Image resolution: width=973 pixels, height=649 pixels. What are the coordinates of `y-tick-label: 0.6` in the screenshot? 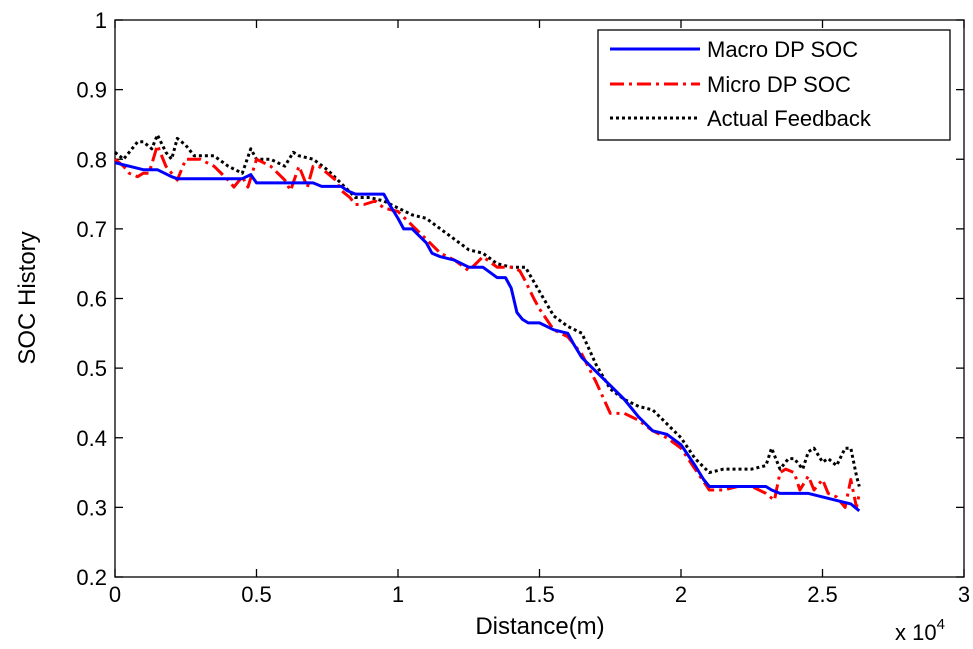 It's located at (91, 299).